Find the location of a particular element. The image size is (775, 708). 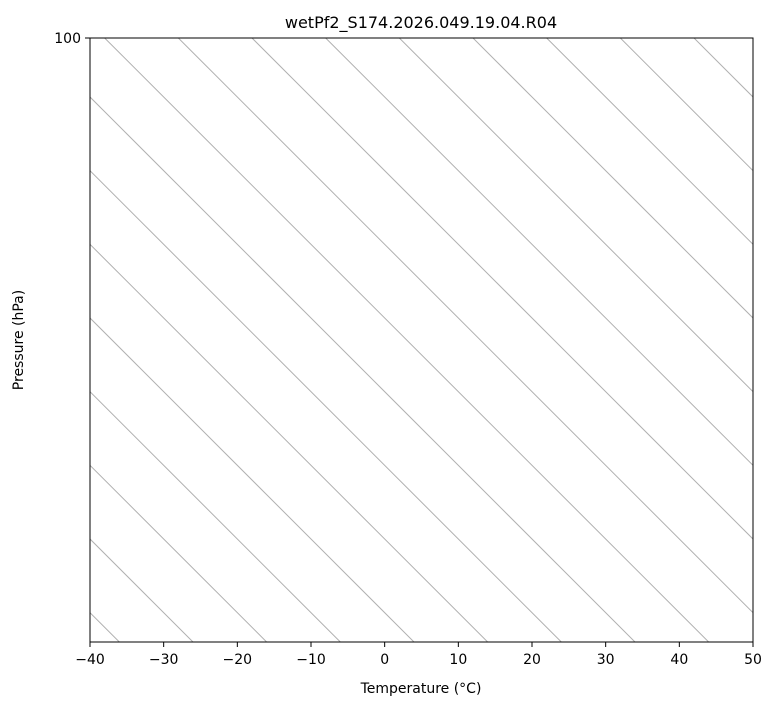

x-tick-label: −20 is located at coordinates (238, 660).